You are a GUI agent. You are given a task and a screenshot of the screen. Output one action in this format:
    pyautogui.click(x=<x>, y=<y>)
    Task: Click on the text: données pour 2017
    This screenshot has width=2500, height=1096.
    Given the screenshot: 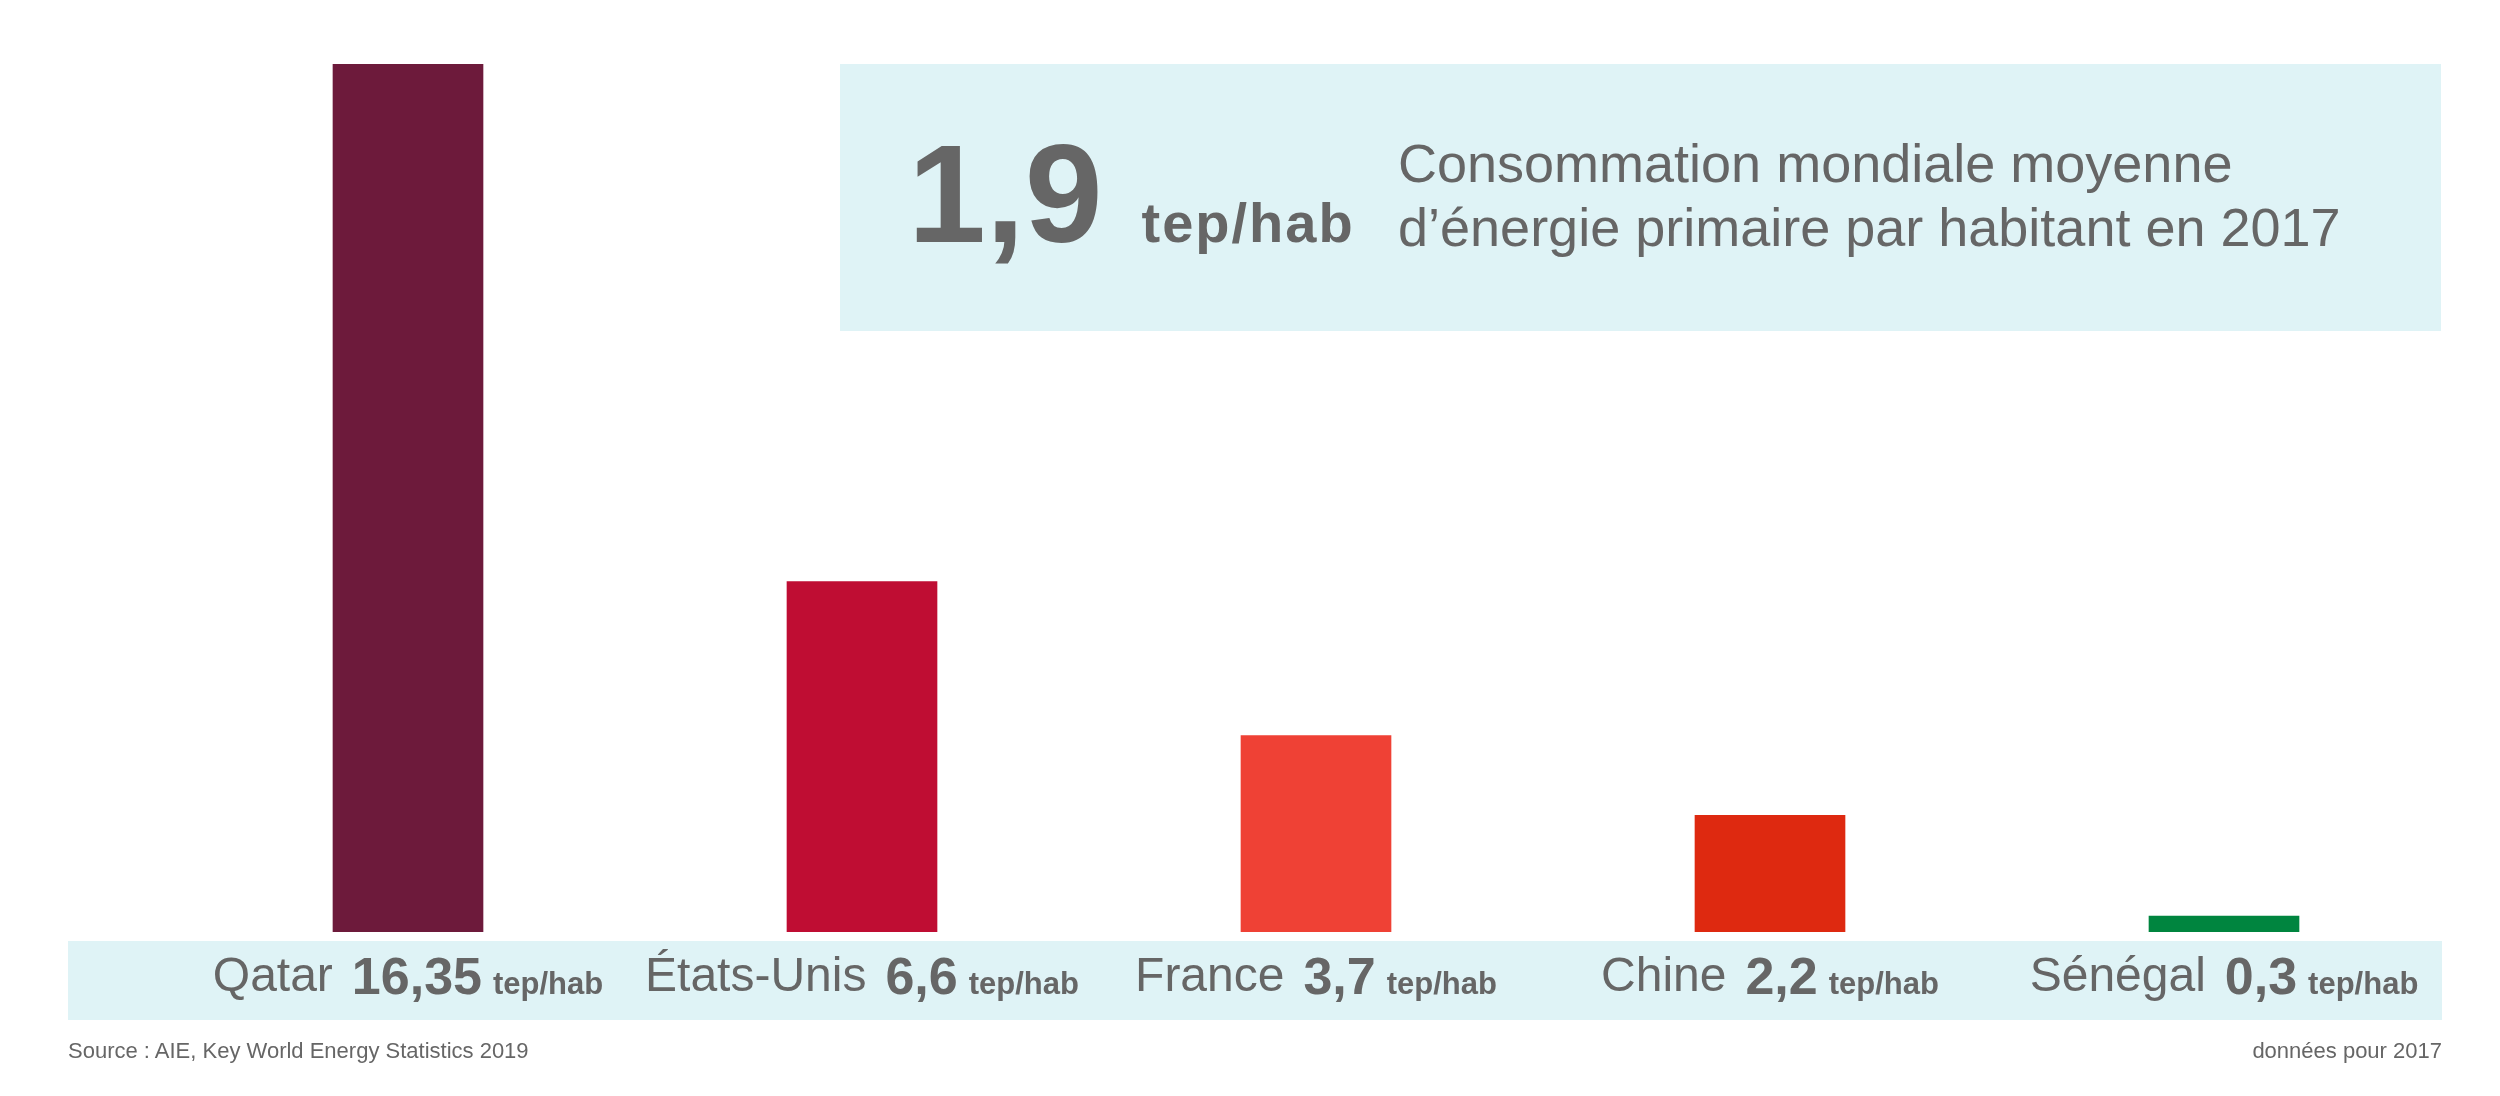 What is the action you would take?
    pyautogui.click(x=2347, y=1050)
    